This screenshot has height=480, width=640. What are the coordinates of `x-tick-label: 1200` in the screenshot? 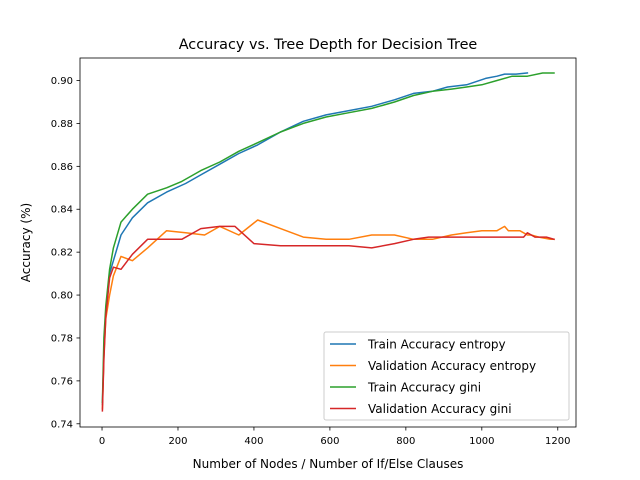 It's located at (557, 441).